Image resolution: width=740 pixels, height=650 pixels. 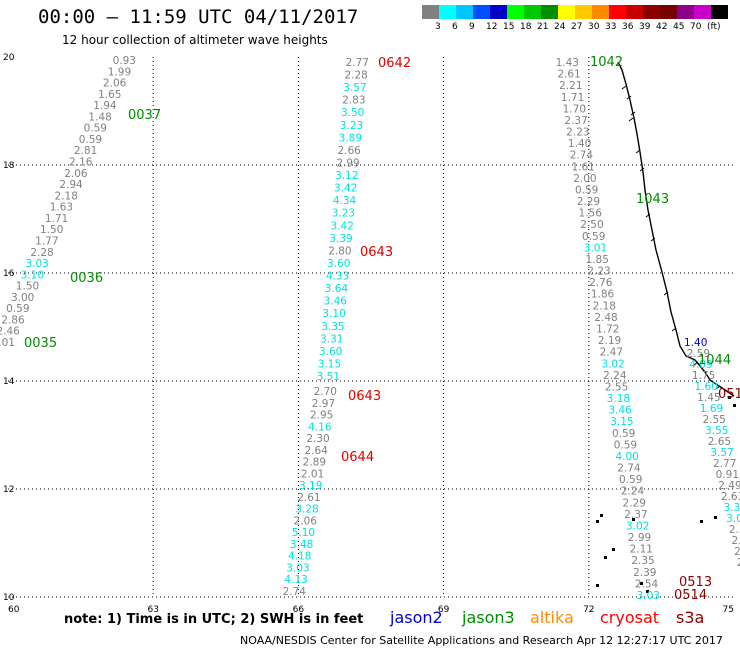 What do you see at coordinates (714, 27) in the screenshot?
I see `legend-label: (ft)` at bounding box center [714, 27].